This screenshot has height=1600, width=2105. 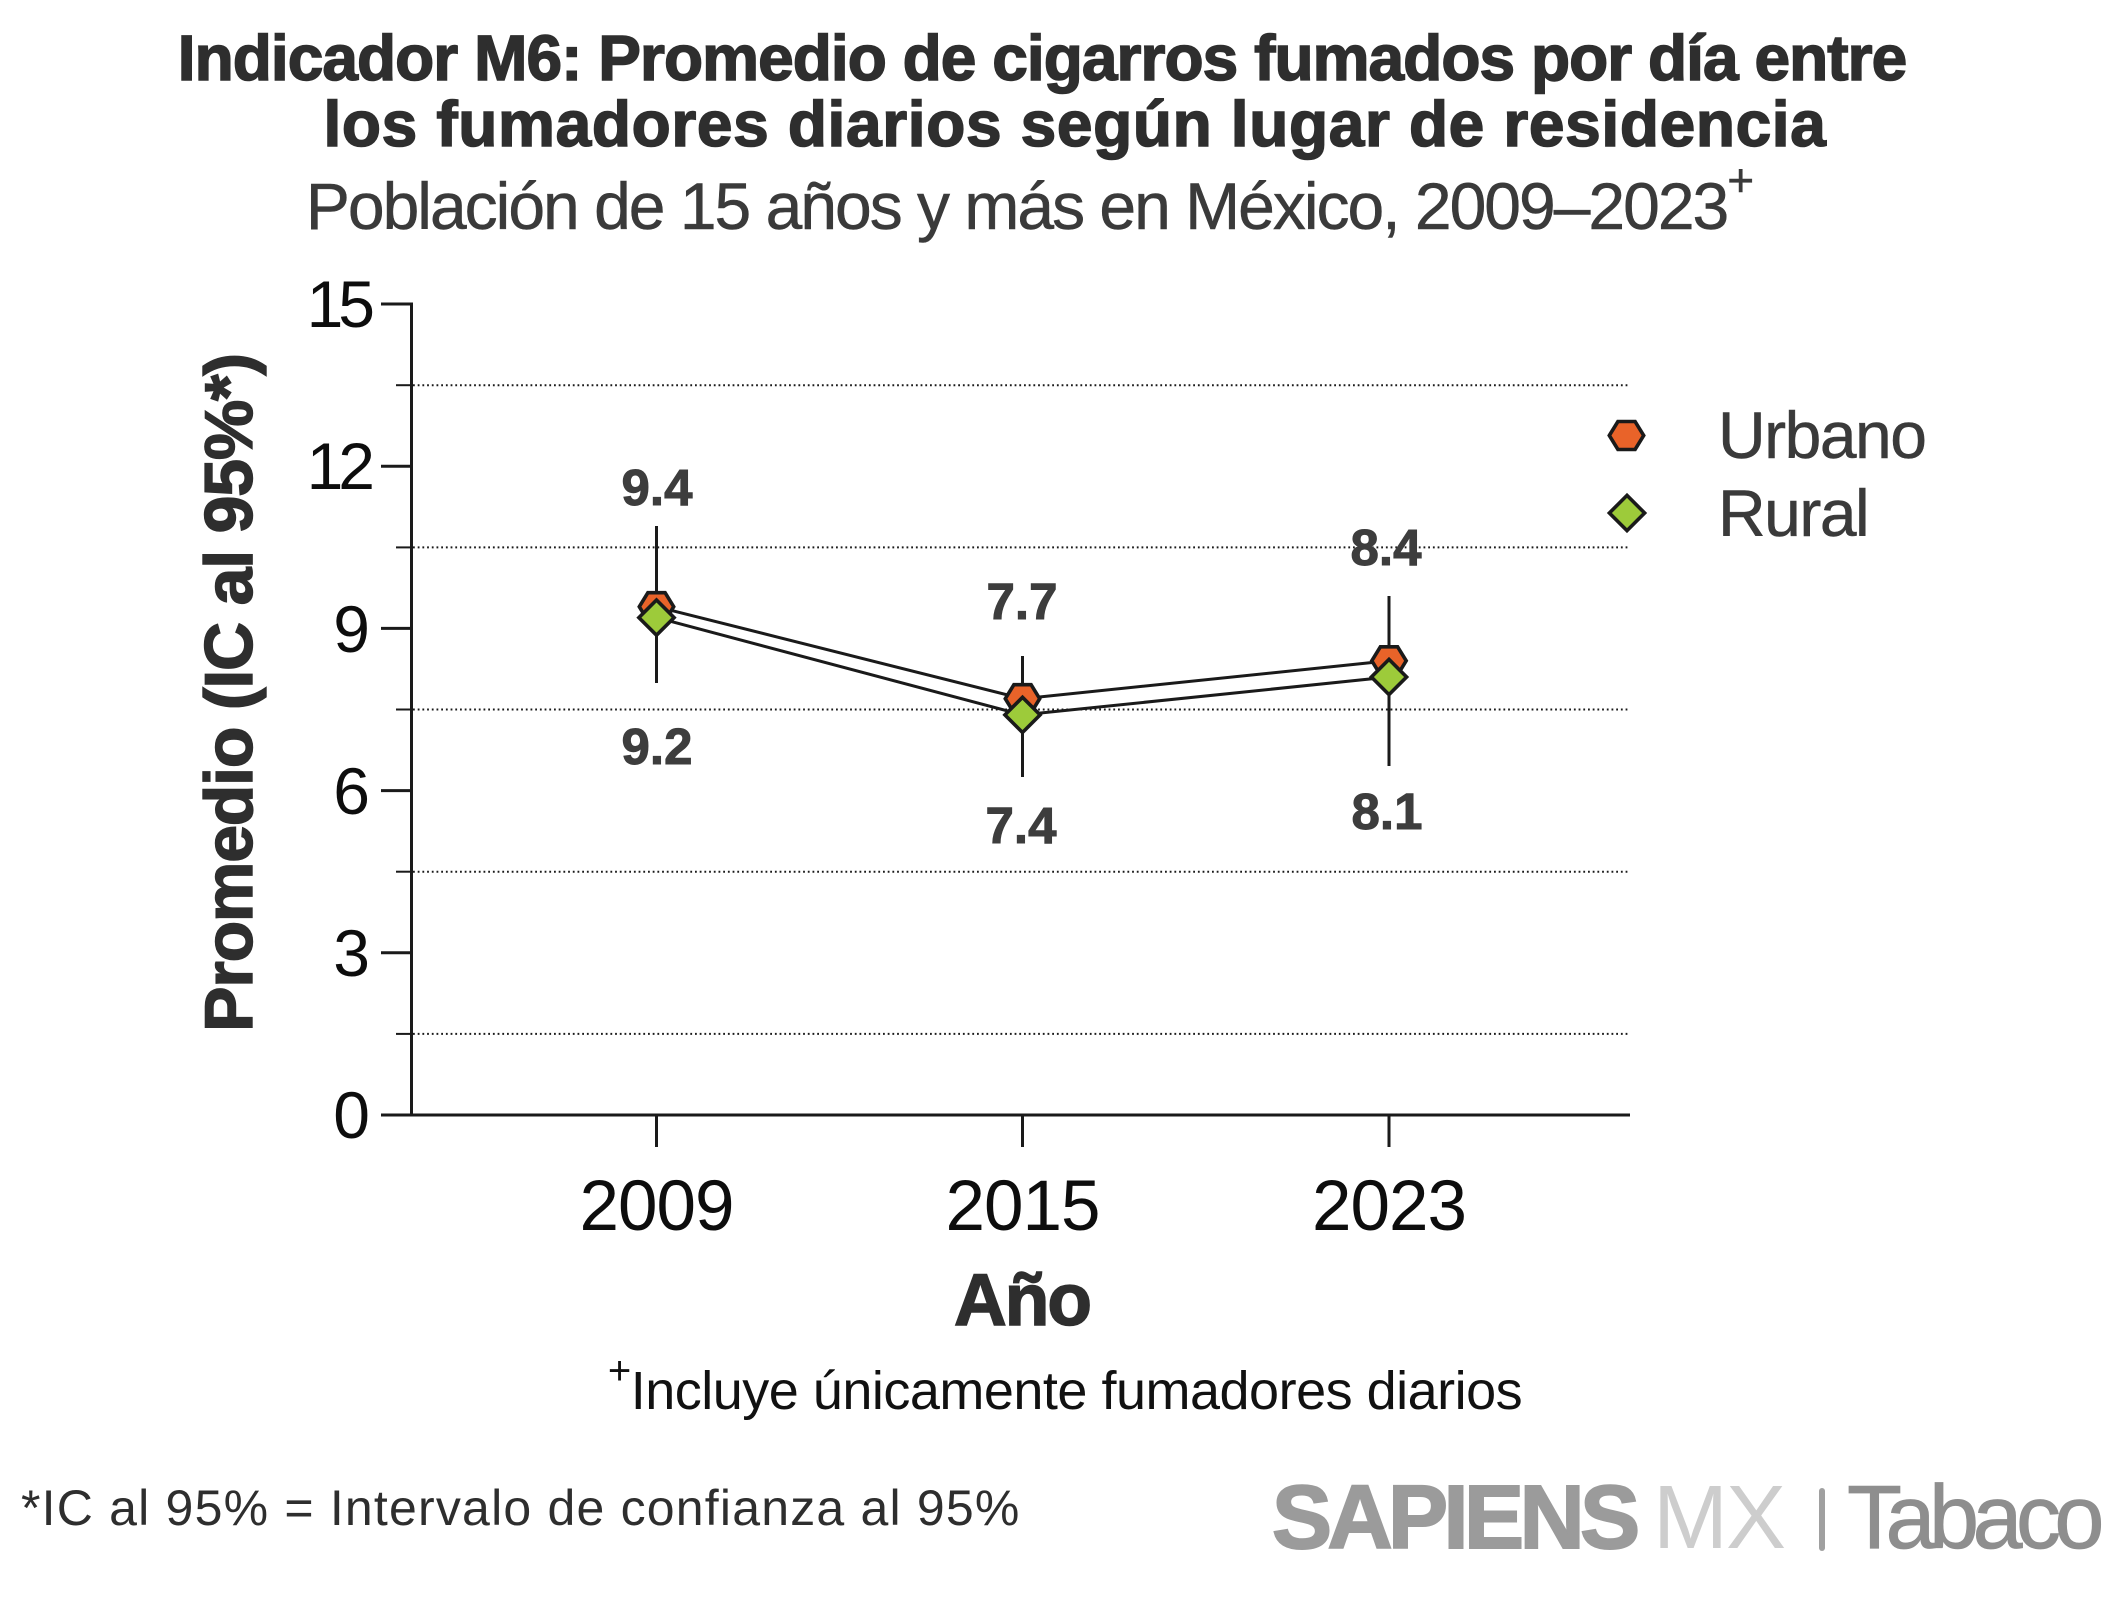 What do you see at coordinates (1719, 1518) in the screenshot?
I see `svg-text: MX` at bounding box center [1719, 1518].